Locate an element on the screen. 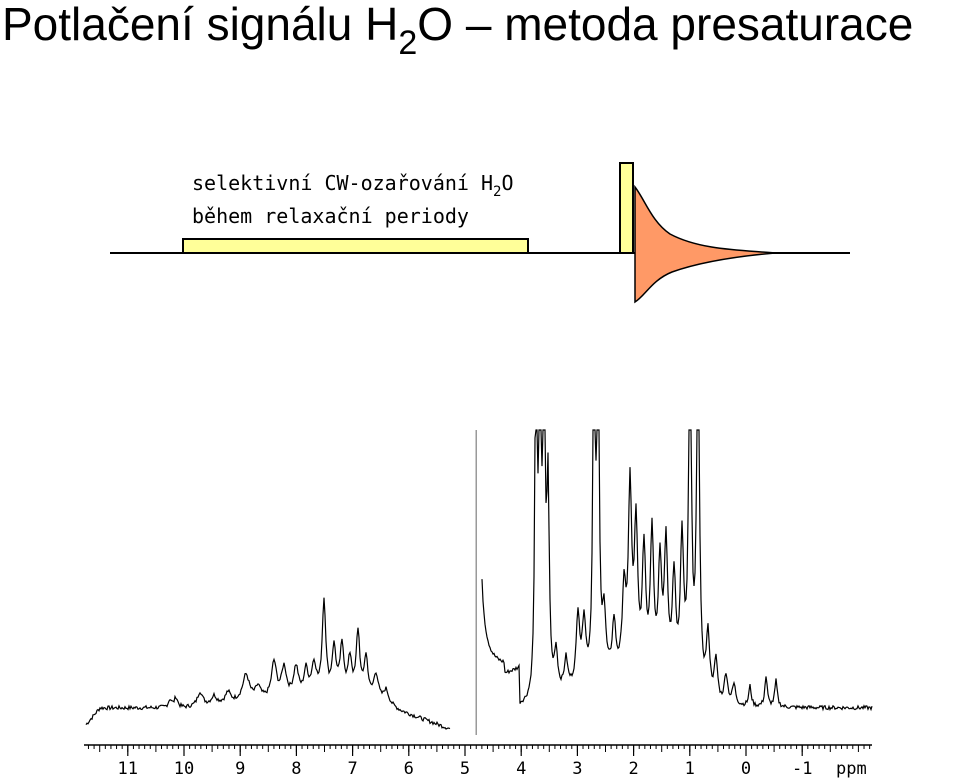 This screenshot has height=778, width=960. tick-label: 4 is located at coordinates (521, 768).